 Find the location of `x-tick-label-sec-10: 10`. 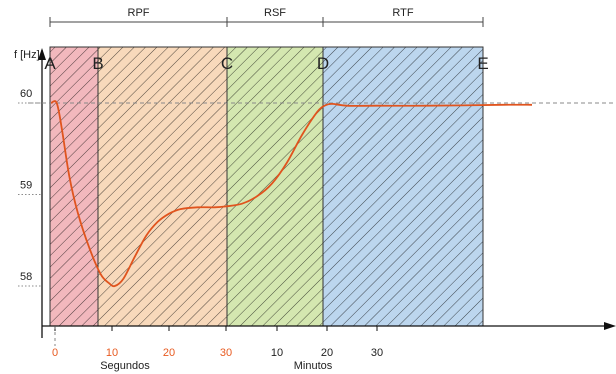

x-tick-label-sec-10: 10 is located at coordinates (112, 353).